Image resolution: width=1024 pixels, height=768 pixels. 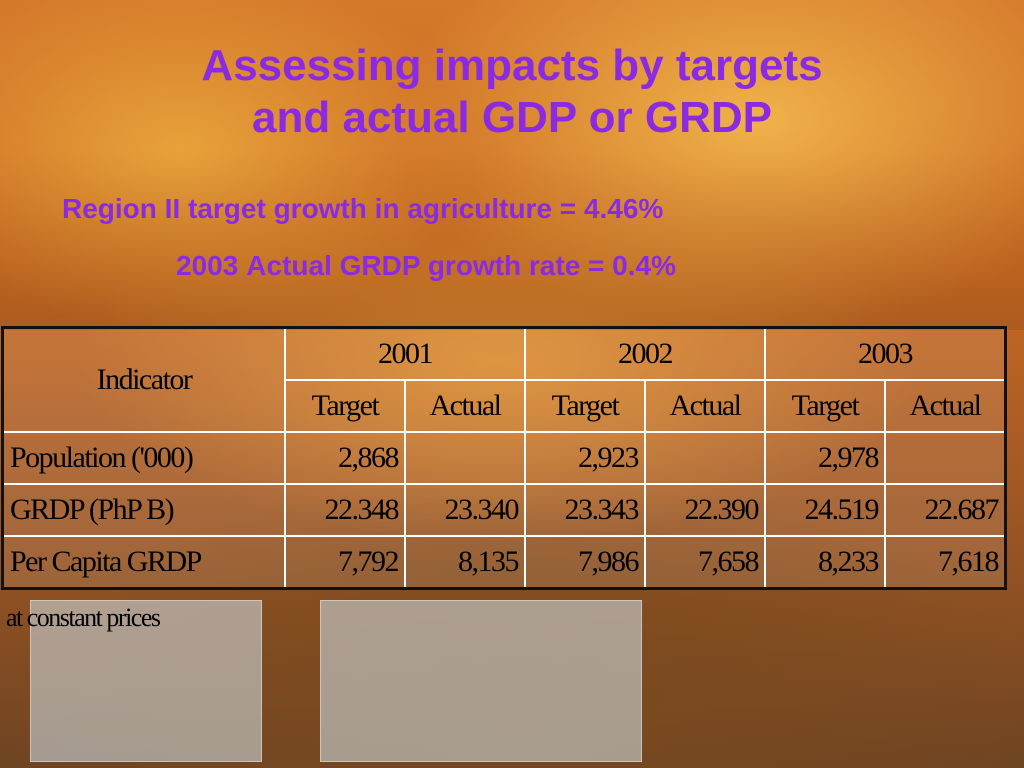 What do you see at coordinates (645, 353) in the screenshot?
I see `year-header-2002: 2002` at bounding box center [645, 353].